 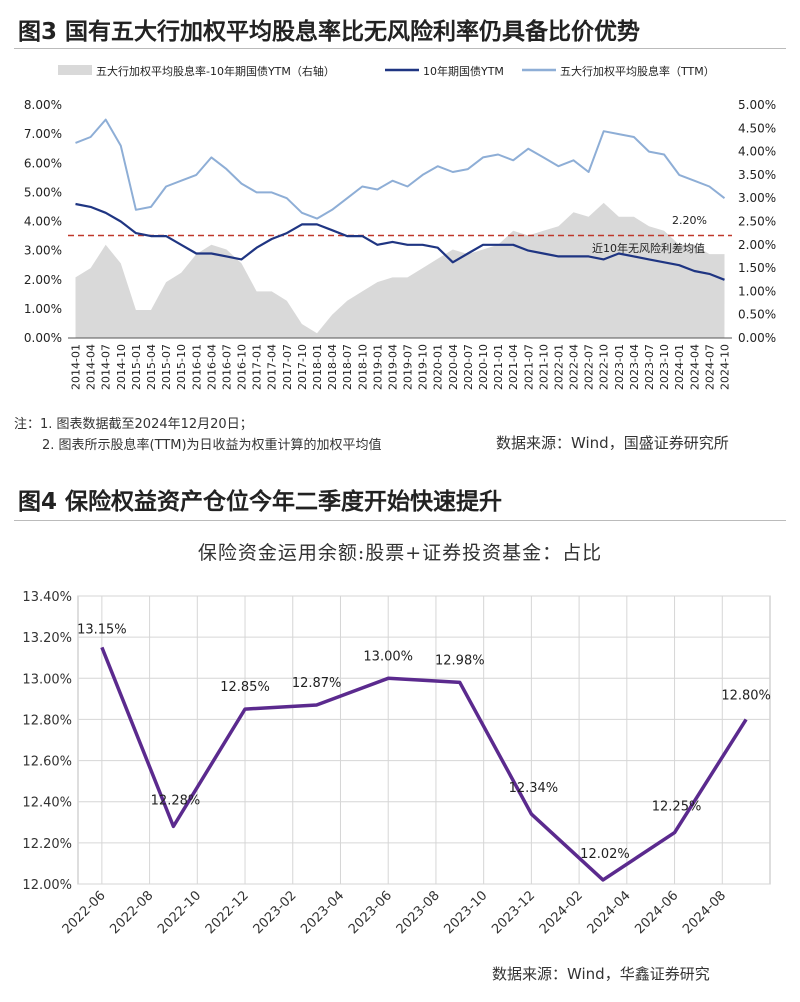 I want to click on x-axis-tick-label: 2018-04, so click(x=332, y=367).